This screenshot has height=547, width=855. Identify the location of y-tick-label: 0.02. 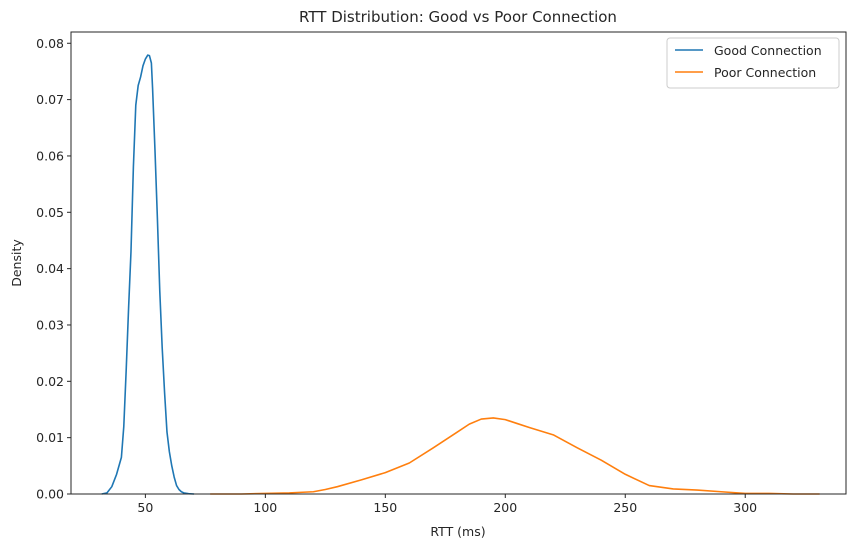
(50, 381).